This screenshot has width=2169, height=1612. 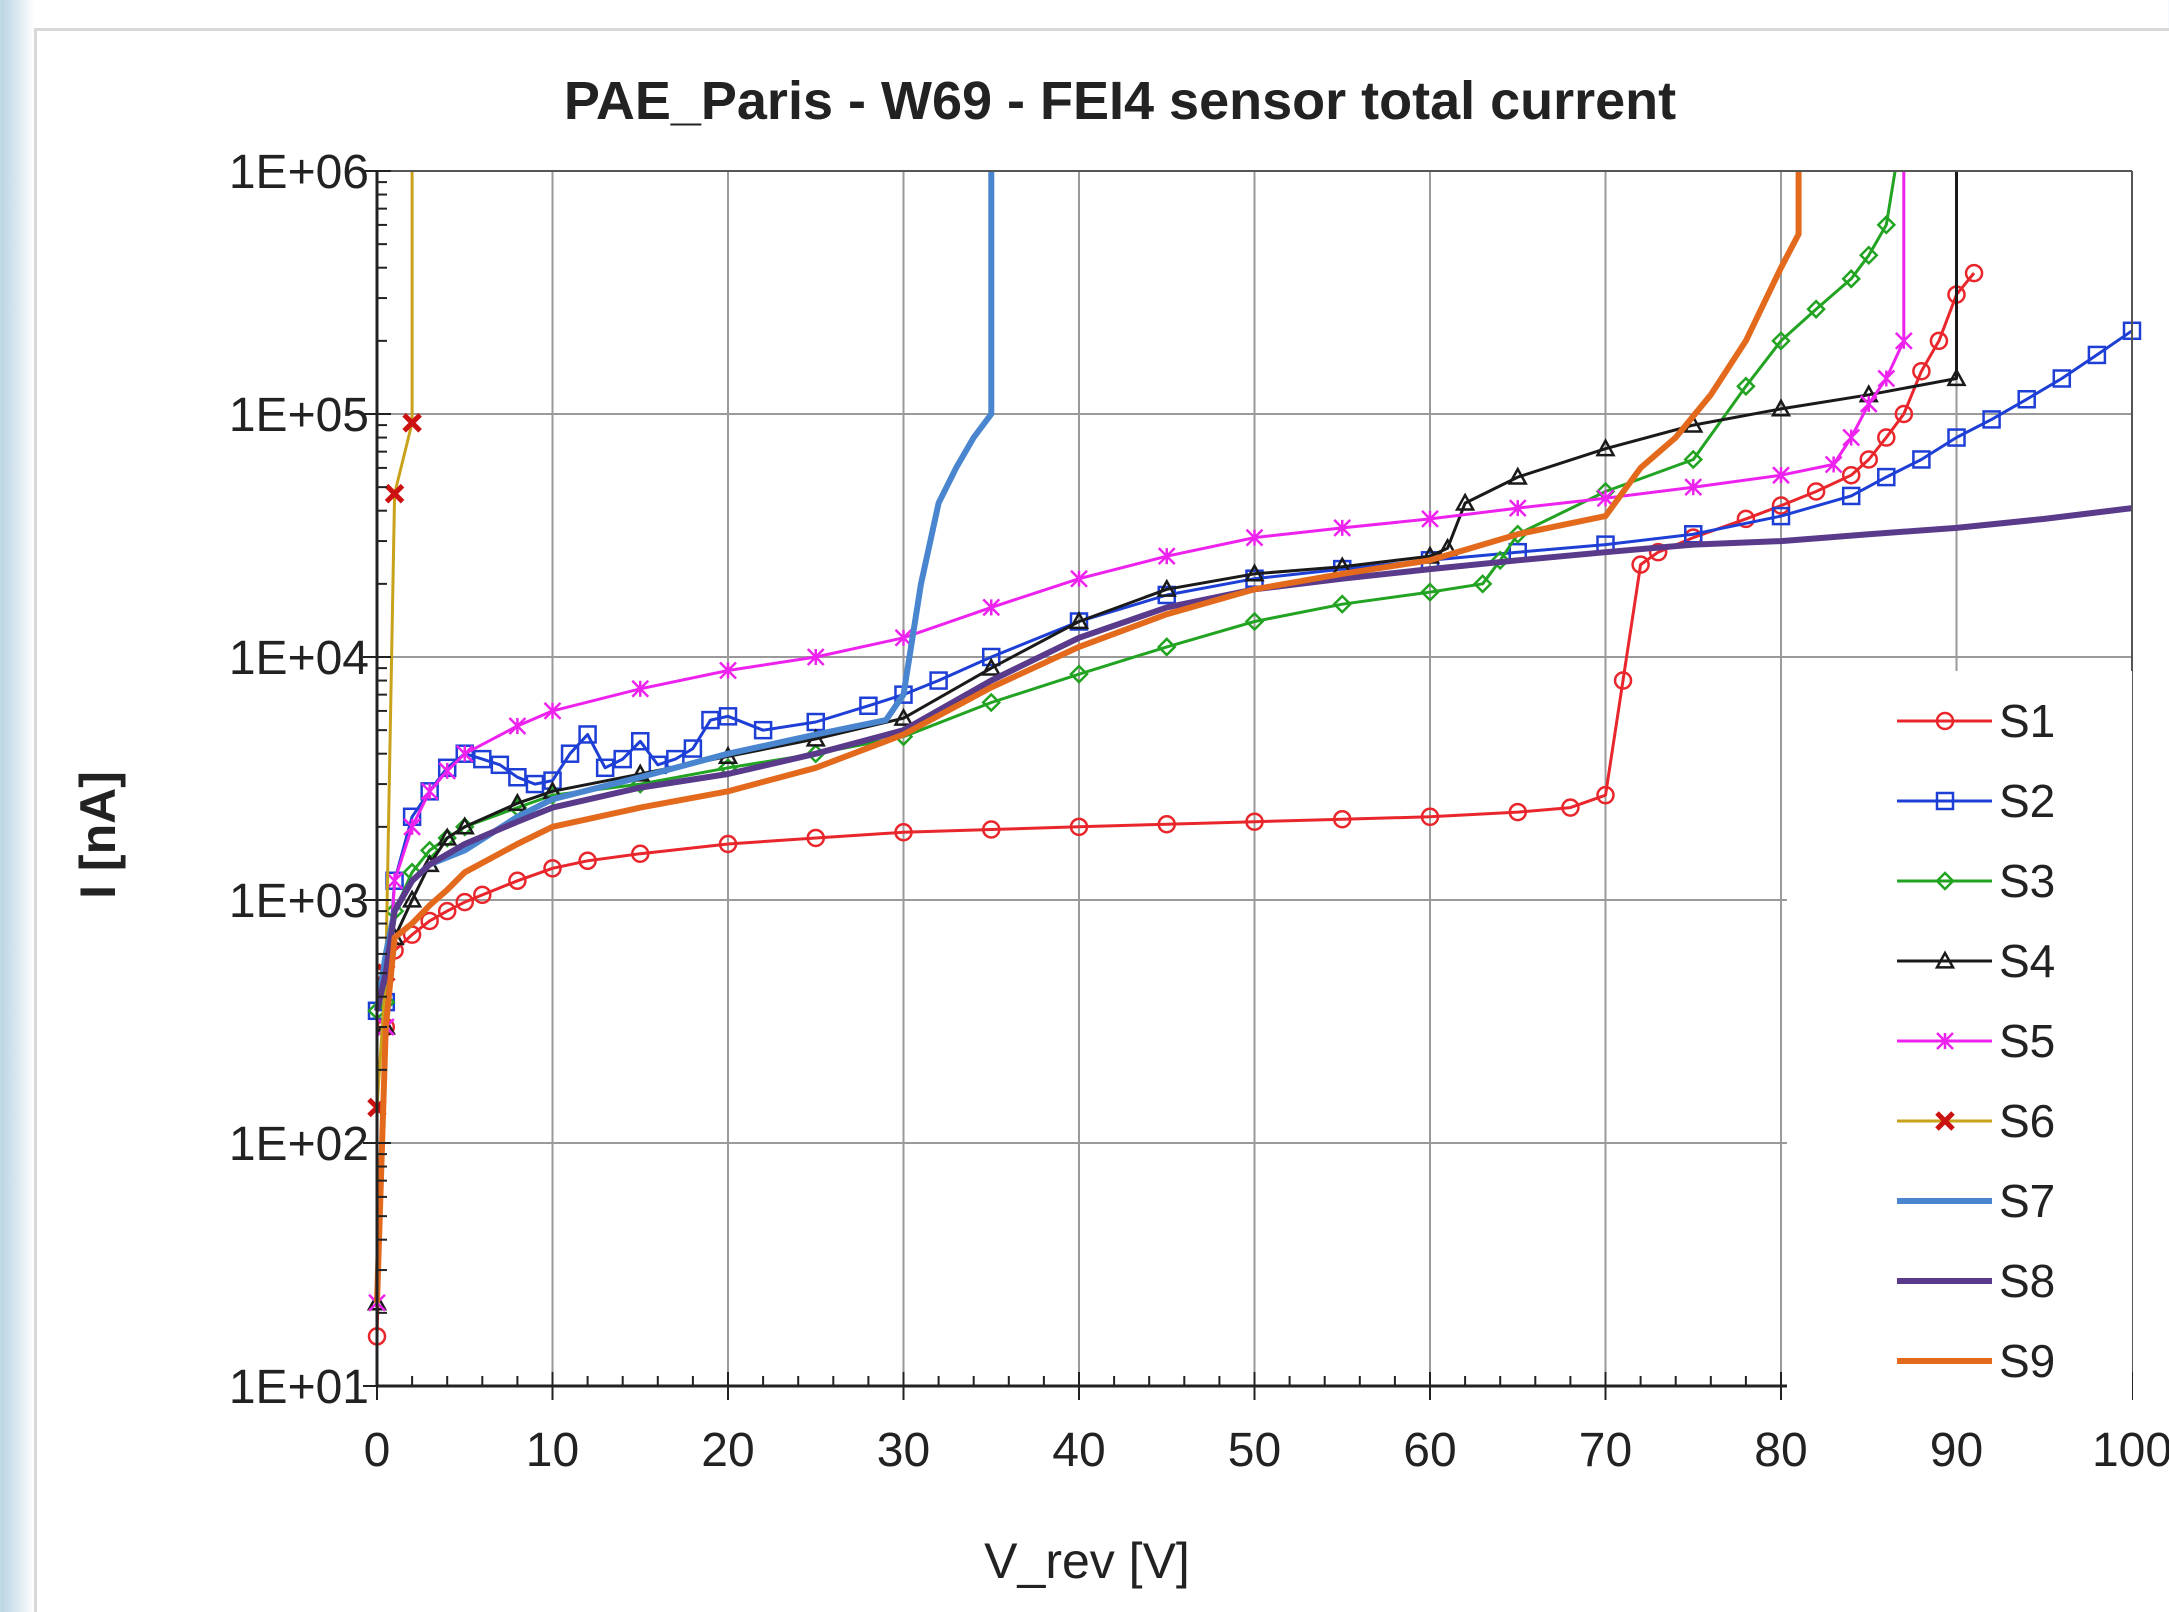 What do you see at coordinates (1976, 1281) in the screenshot?
I see `legend-item-s8: S8` at bounding box center [1976, 1281].